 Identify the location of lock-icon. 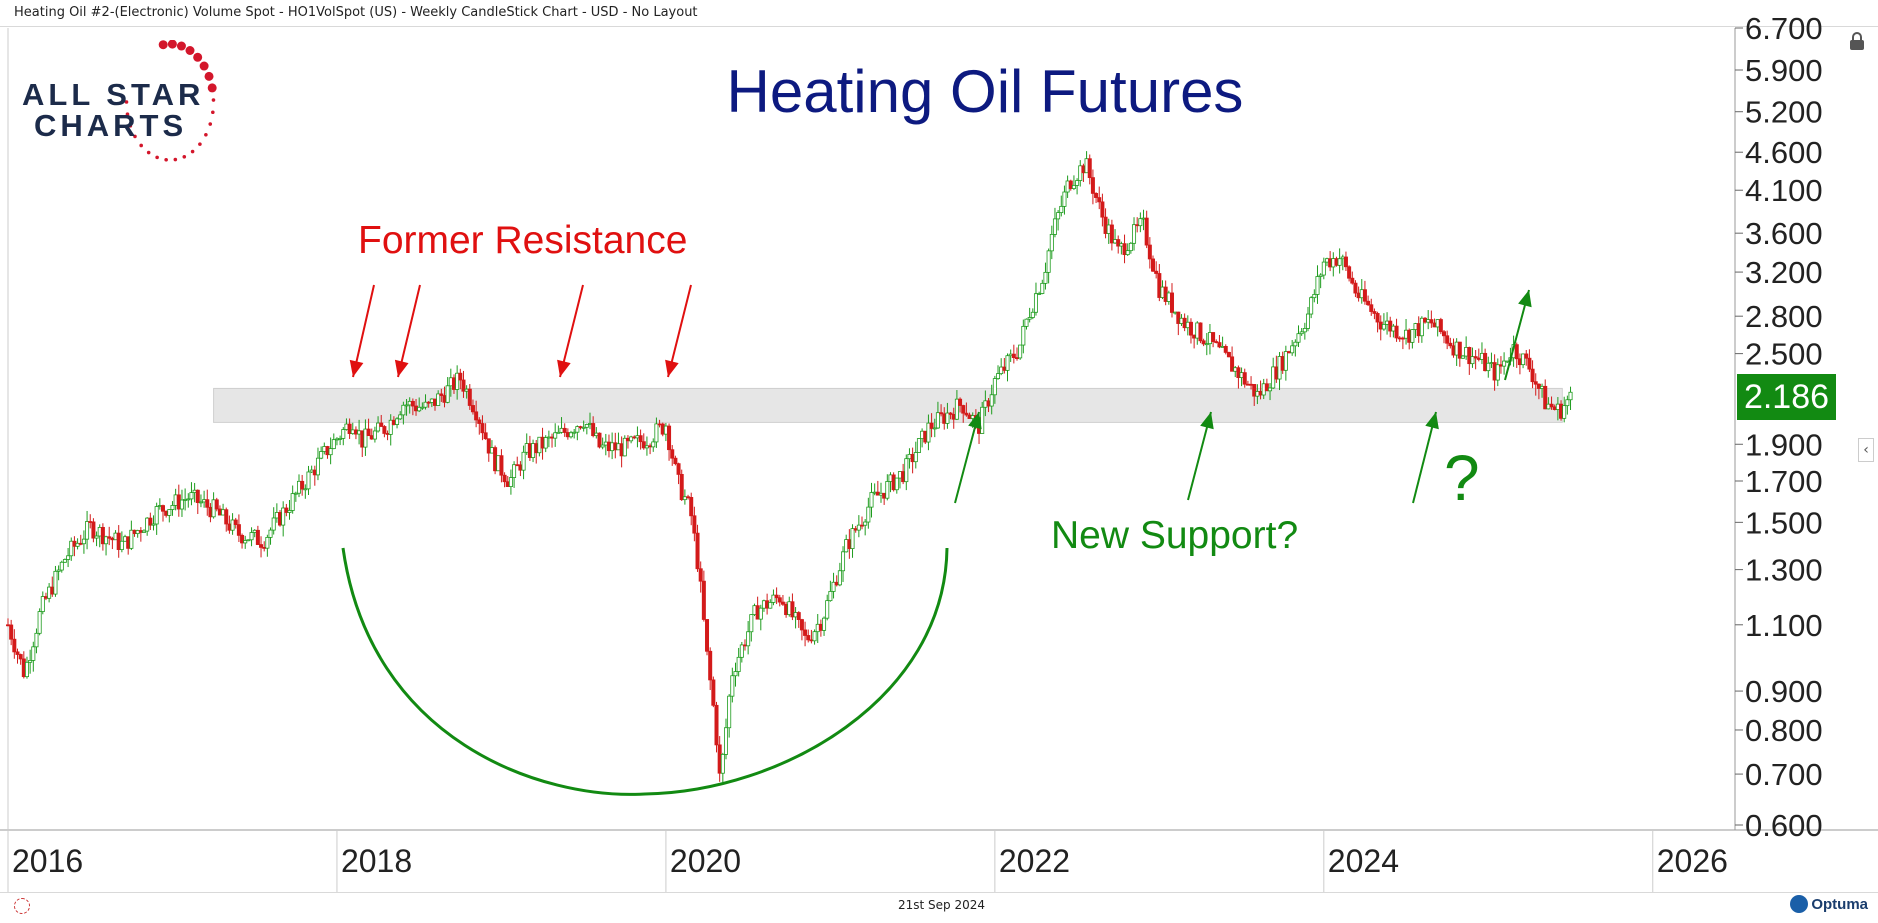
(1857, 41).